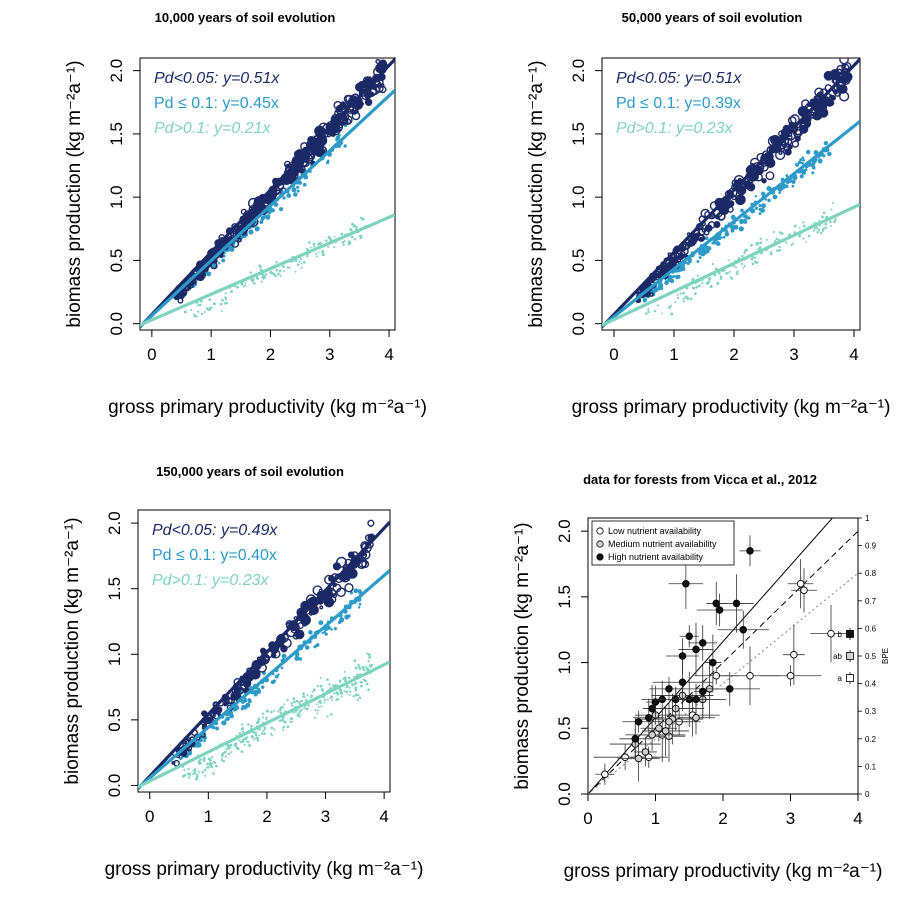 This screenshot has width=923, height=897. Describe the element at coordinates (217, 78) in the screenshot. I see `fit-annotation: Pd<0.05: y=0.51x` at that location.